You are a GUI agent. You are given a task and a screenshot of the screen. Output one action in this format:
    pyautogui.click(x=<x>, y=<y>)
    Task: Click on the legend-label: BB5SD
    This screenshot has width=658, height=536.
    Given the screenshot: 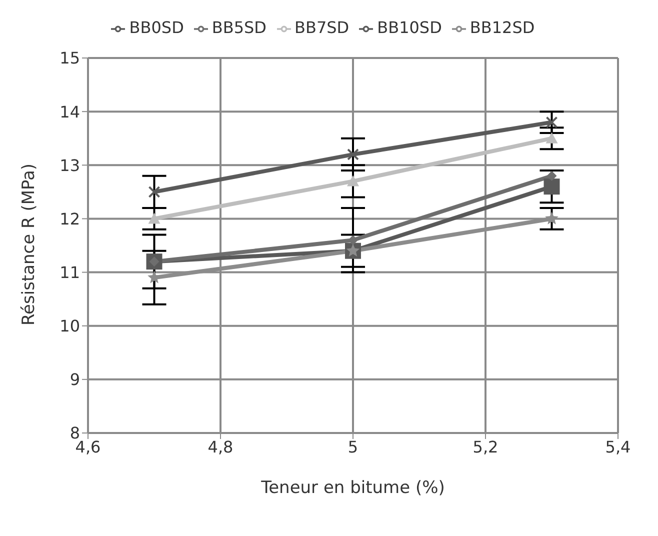 What is the action you would take?
    pyautogui.click(x=239, y=27)
    